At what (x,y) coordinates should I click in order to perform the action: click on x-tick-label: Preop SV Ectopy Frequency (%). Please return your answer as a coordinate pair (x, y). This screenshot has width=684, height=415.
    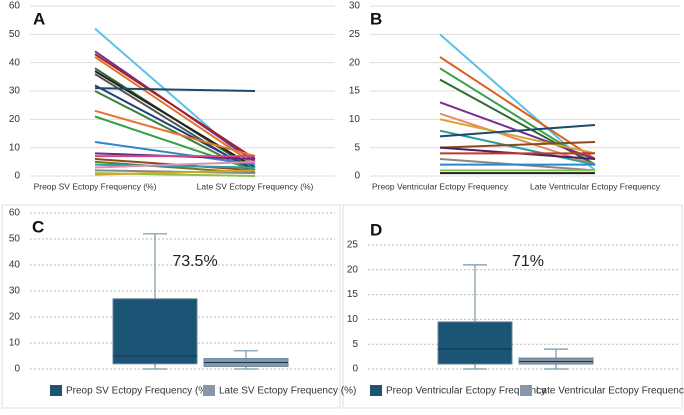
    Looking at the image, I should click on (95, 186).